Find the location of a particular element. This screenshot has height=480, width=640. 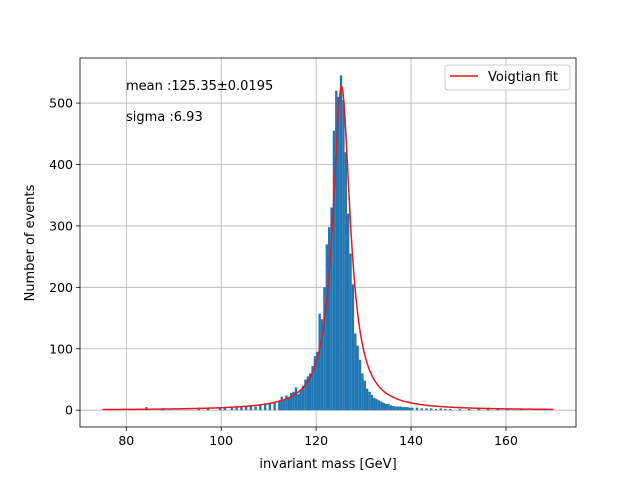

x-tick-label: 160 is located at coordinates (506, 440).